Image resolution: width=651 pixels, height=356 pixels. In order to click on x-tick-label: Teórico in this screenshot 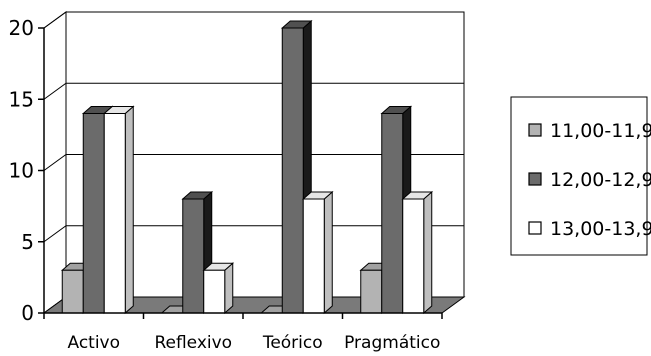, I will do `click(292, 343)`.